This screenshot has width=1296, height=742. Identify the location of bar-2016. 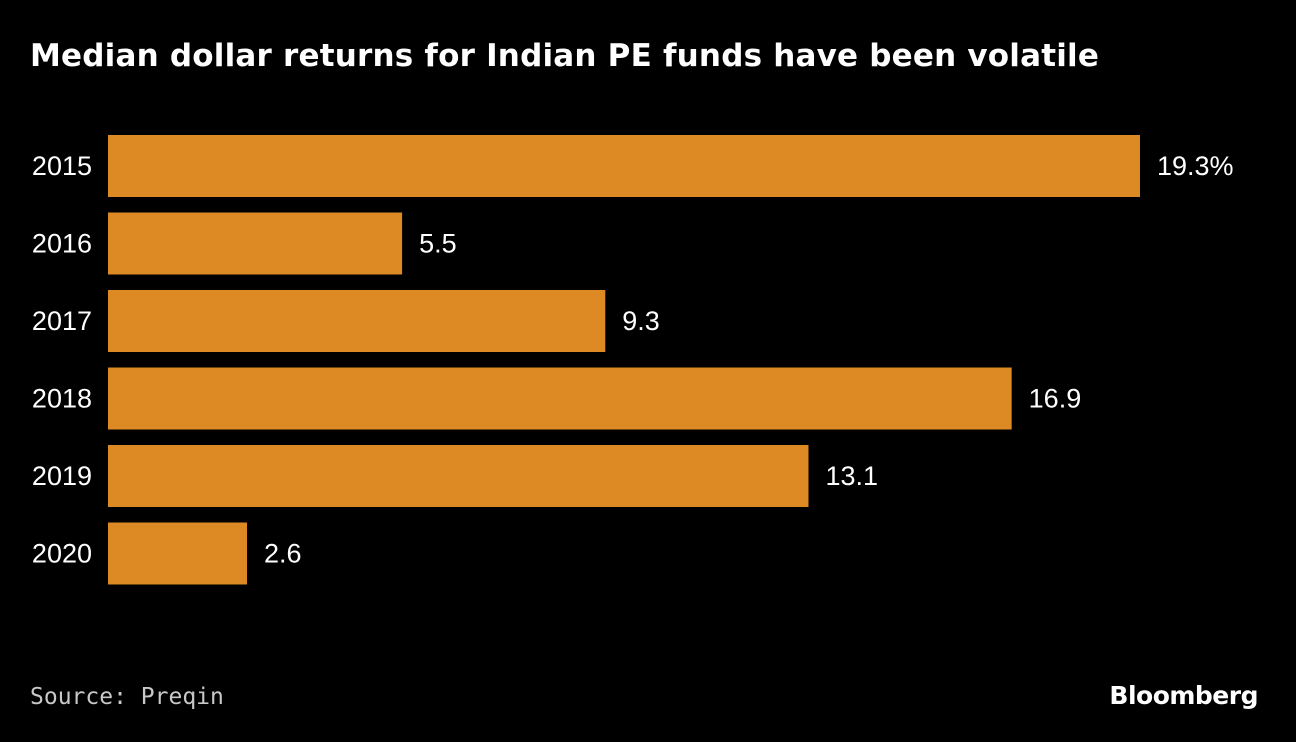
(255, 243).